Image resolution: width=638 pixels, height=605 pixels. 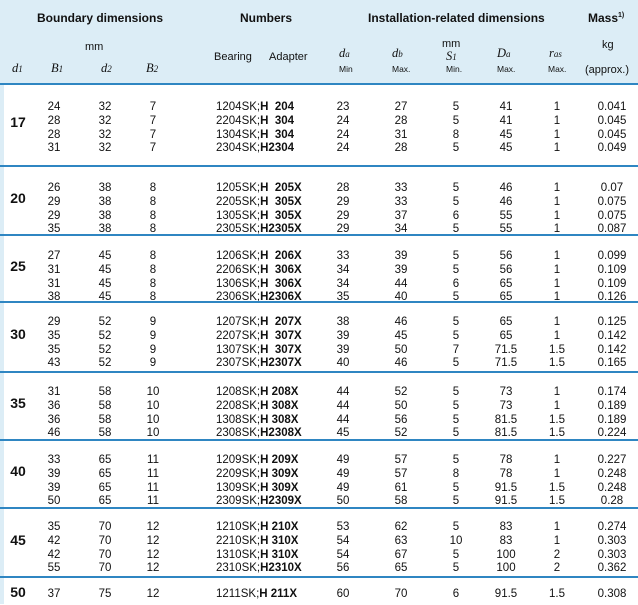 What do you see at coordinates (401, 229) in the screenshot?
I see `cell-db: 34` at bounding box center [401, 229].